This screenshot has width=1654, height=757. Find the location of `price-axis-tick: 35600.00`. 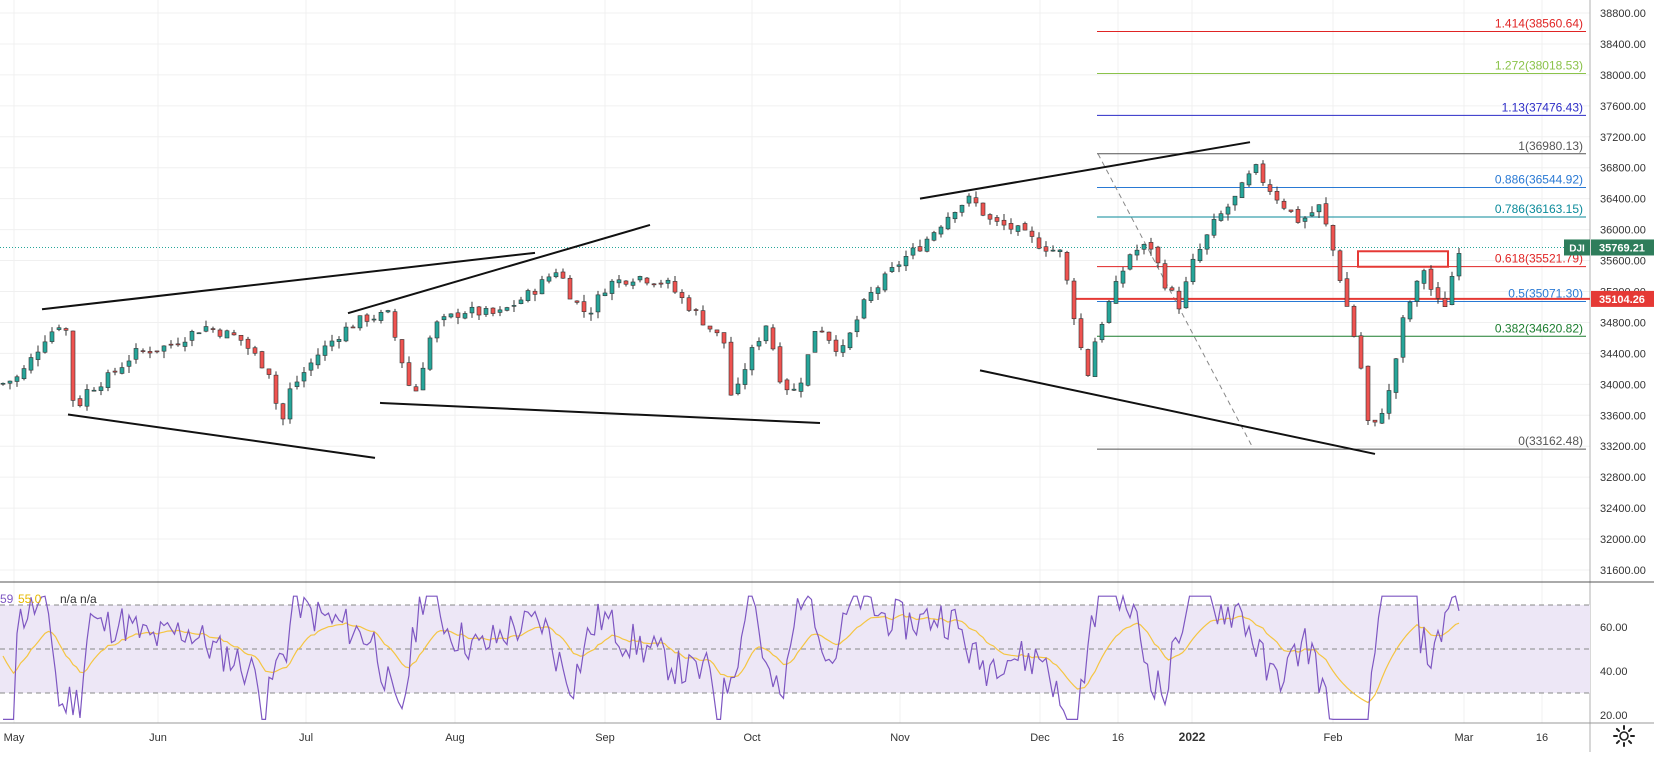

price-axis-tick: 35600.00 is located at coordinates (1623, 262).